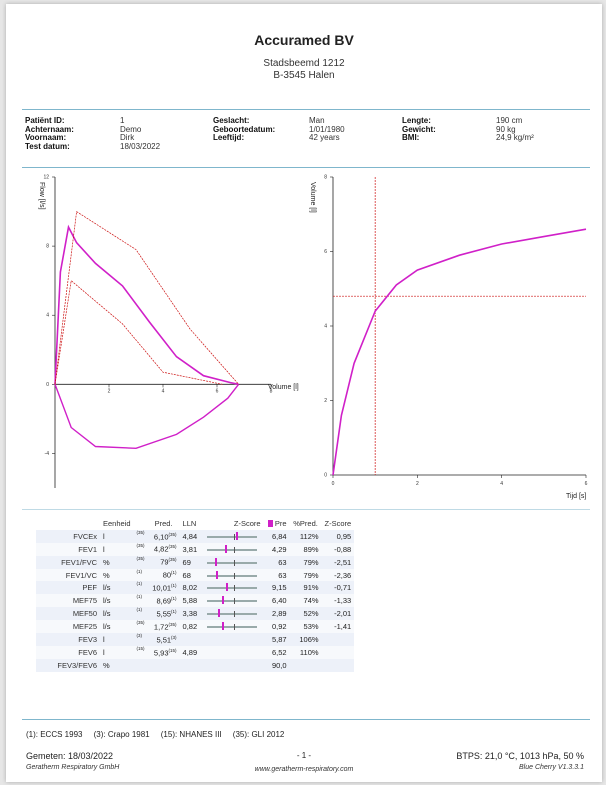 This screenshot has height=785, width=606. What do you see at coordinates (338, 601) in the screenshot?
I see `param-zscore: -1,33` at bounding box center [338, 601].